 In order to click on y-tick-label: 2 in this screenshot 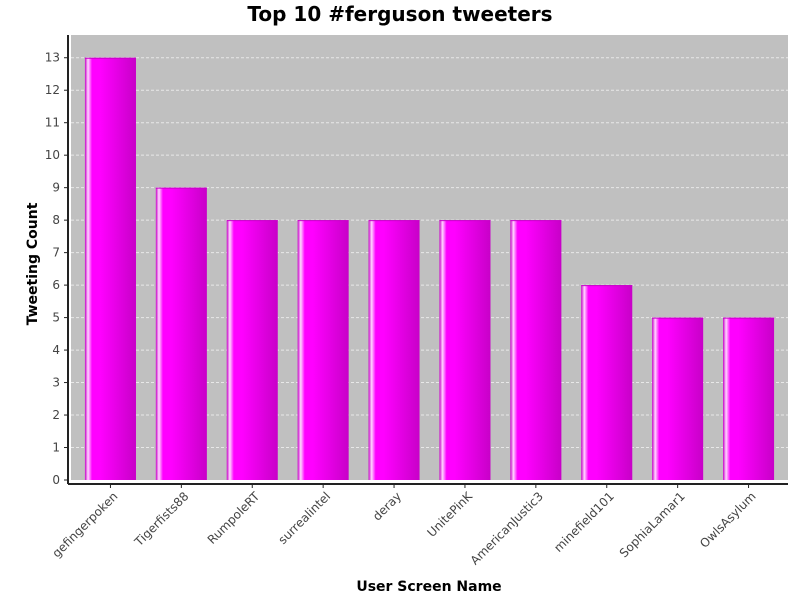, I will do `click(56, 415)`.